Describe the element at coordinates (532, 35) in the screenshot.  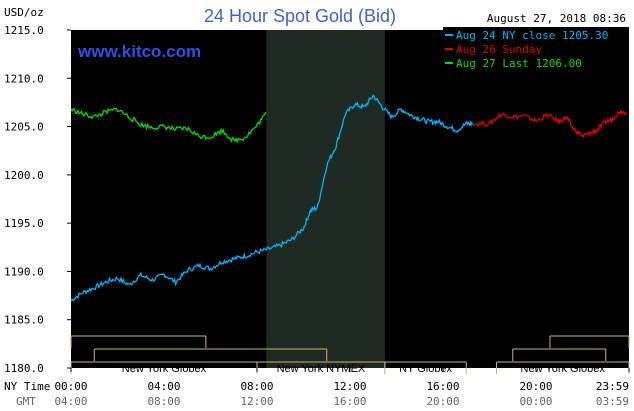
I see `legend-entry: Aug 24 NY close 1205.30` at that location.